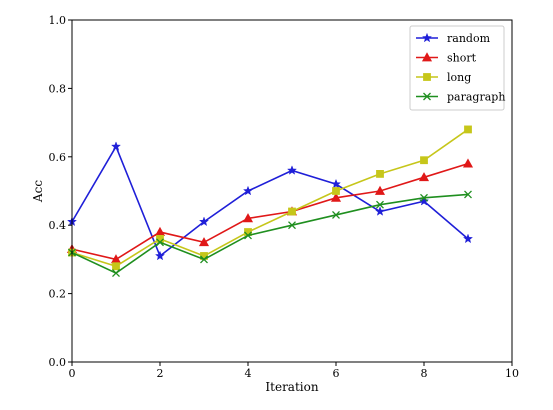  What do you see at coordinates (476, 97) in the screenshot?
I see `legend-label: paragraph` at bounding box center [476, 97].